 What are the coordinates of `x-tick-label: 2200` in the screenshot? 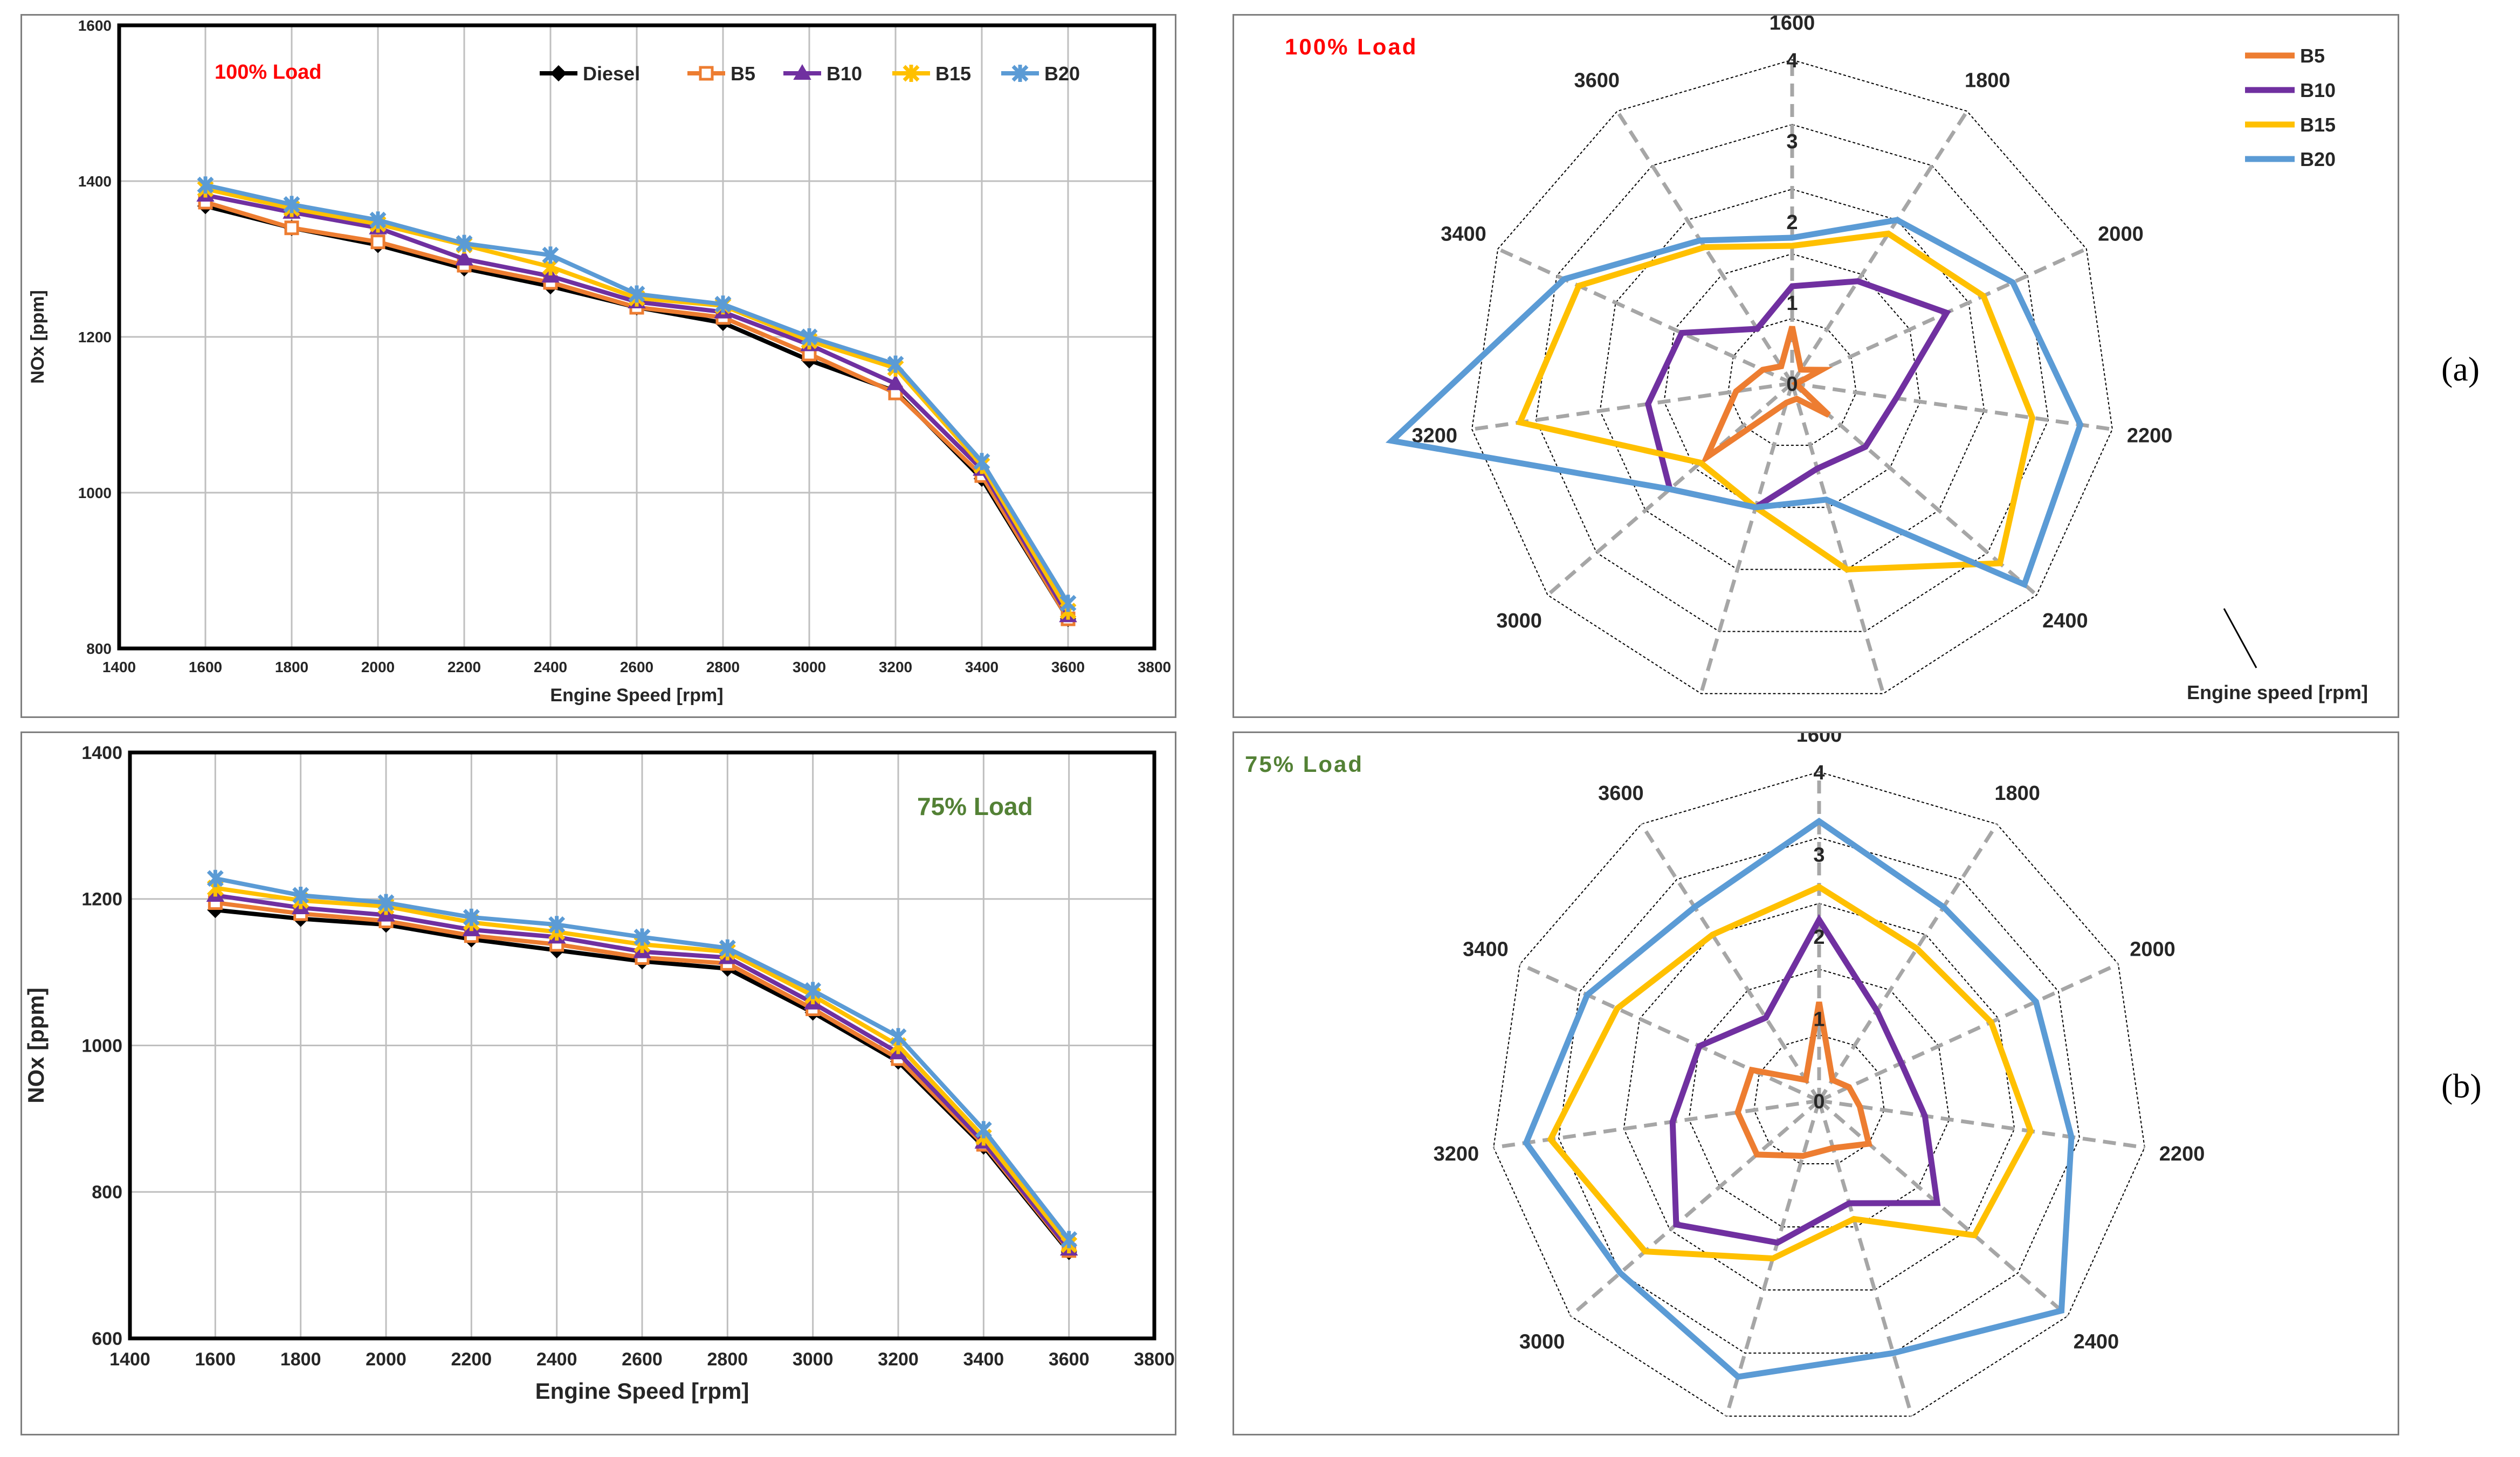 It's located at (464, 667).